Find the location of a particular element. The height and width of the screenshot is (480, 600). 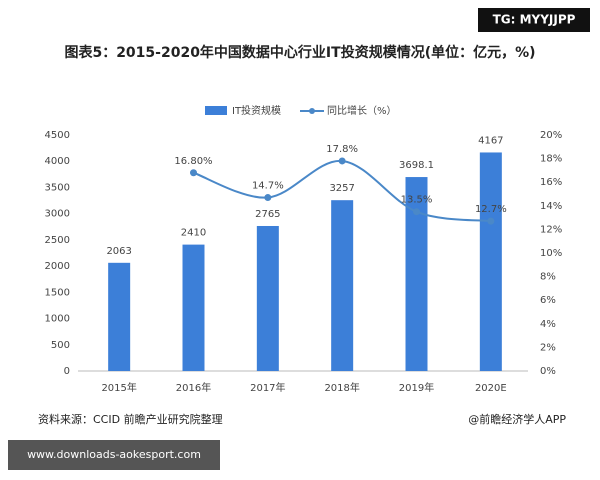

site-box is located at coordinates (114, 455).